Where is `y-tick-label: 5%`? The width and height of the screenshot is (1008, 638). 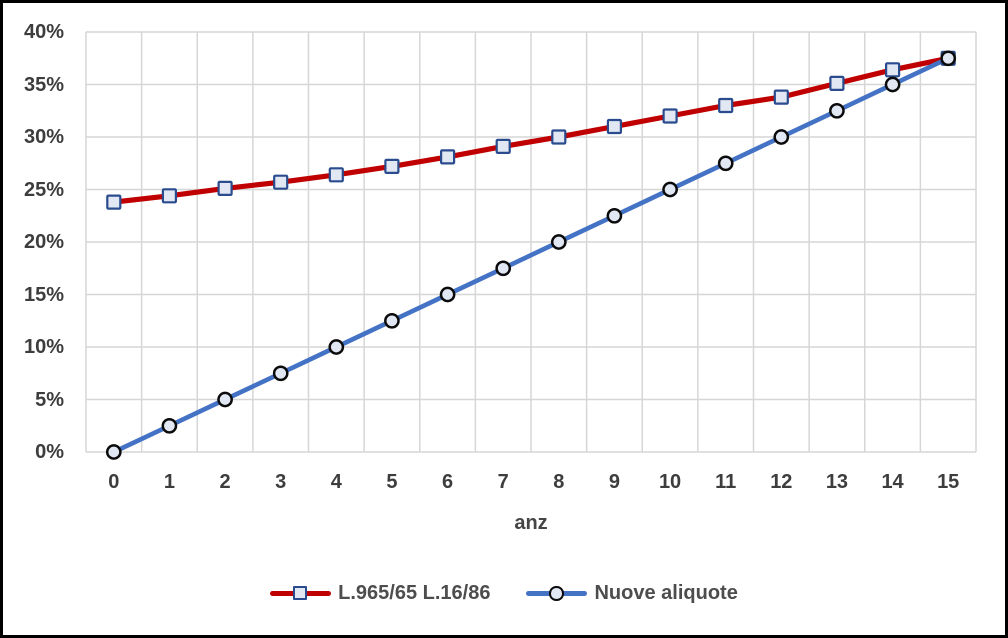 y-tick-label: 5% is located at coordinates (49, 399).